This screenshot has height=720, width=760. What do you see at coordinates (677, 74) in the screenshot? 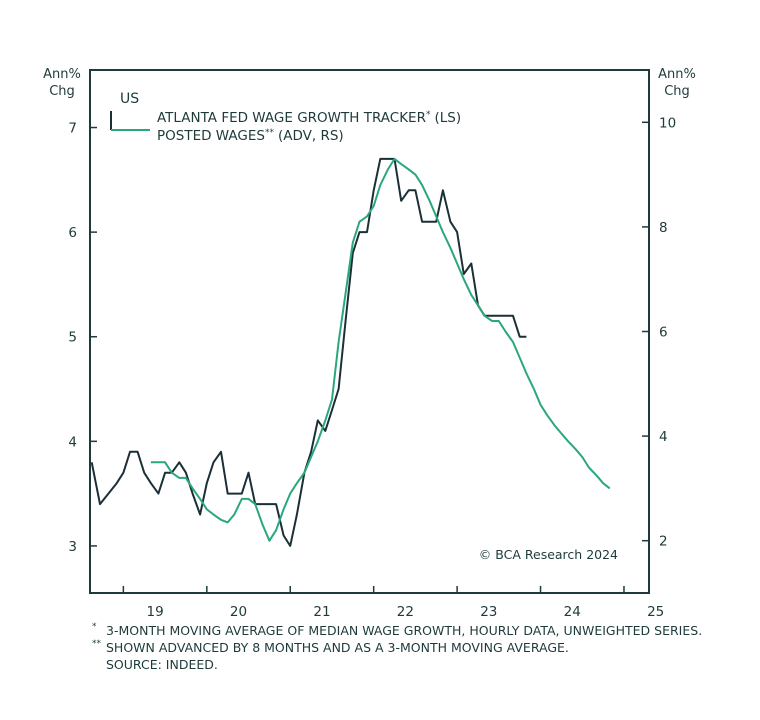
I see `right-axis-label-line1: Ann%` at bounding box center [677, 74].